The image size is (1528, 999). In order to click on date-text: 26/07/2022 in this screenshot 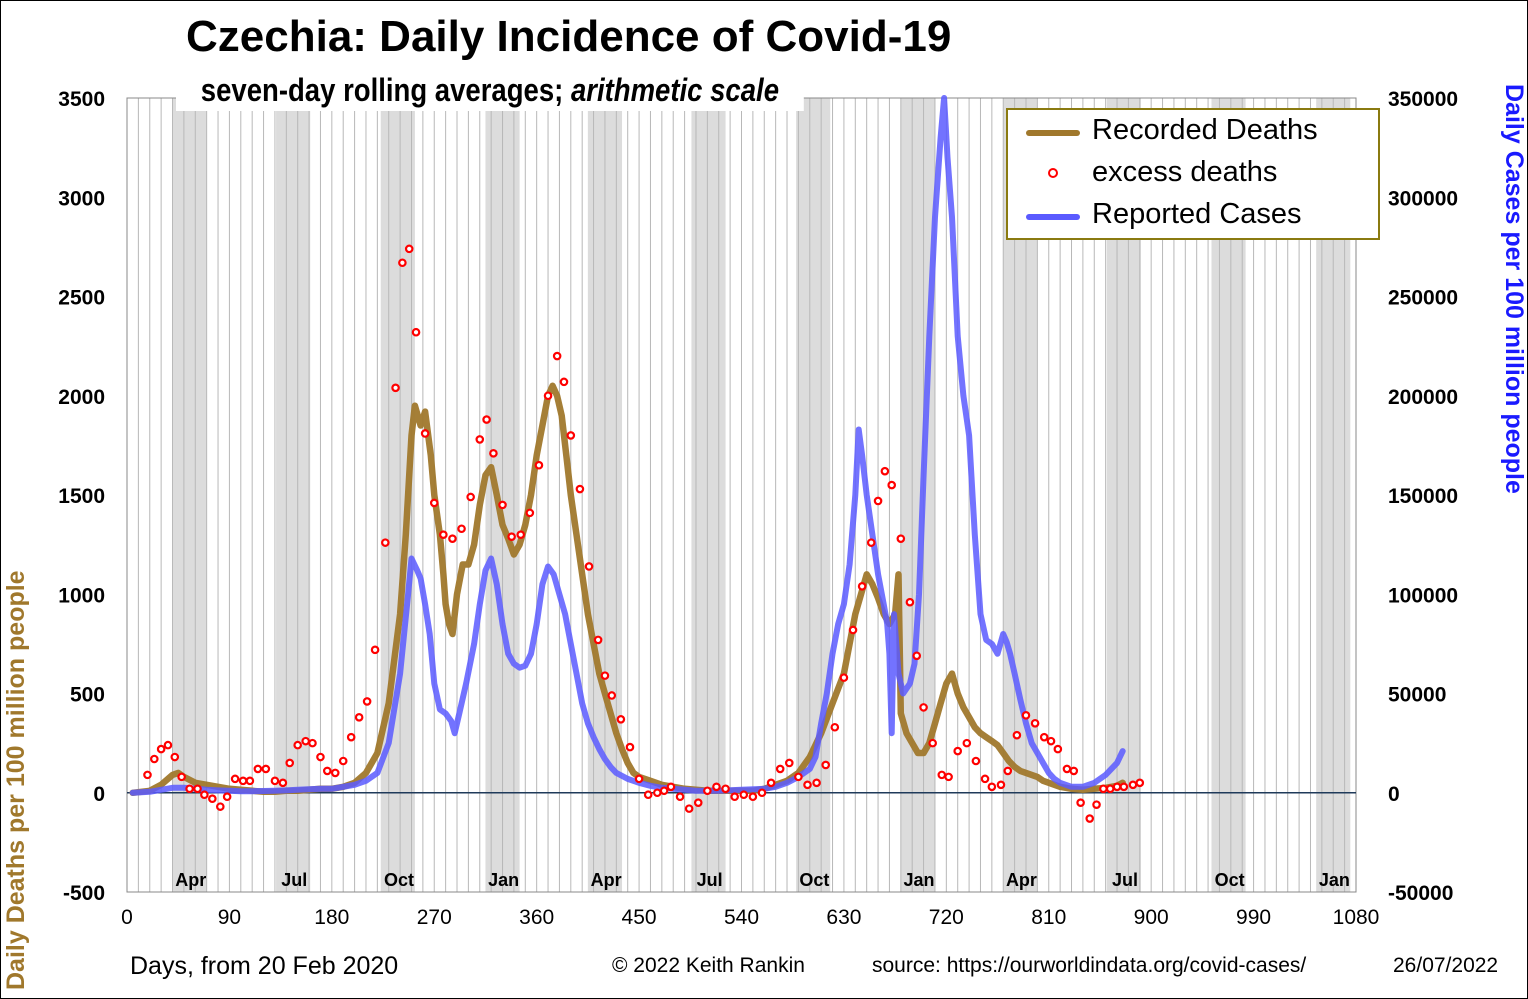, I will do `click(1446, 965)`.